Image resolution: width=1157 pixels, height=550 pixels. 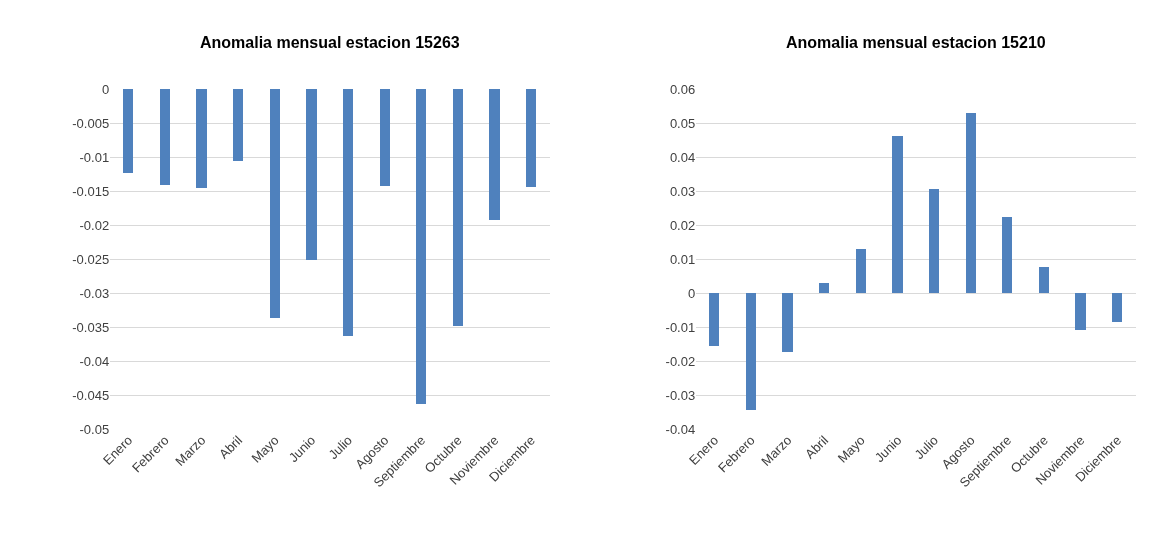 What do you see at coordinates (94, 429) in the screenshot?
I see `y-tick-label: -0.05` at bounding box center [94, 429].